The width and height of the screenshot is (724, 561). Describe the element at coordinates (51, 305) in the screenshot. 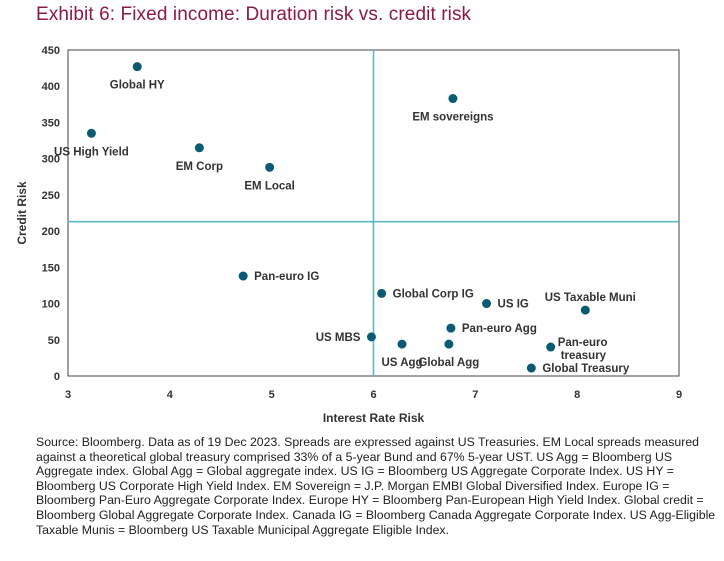

I see `y-tick-label: 100` at that location.